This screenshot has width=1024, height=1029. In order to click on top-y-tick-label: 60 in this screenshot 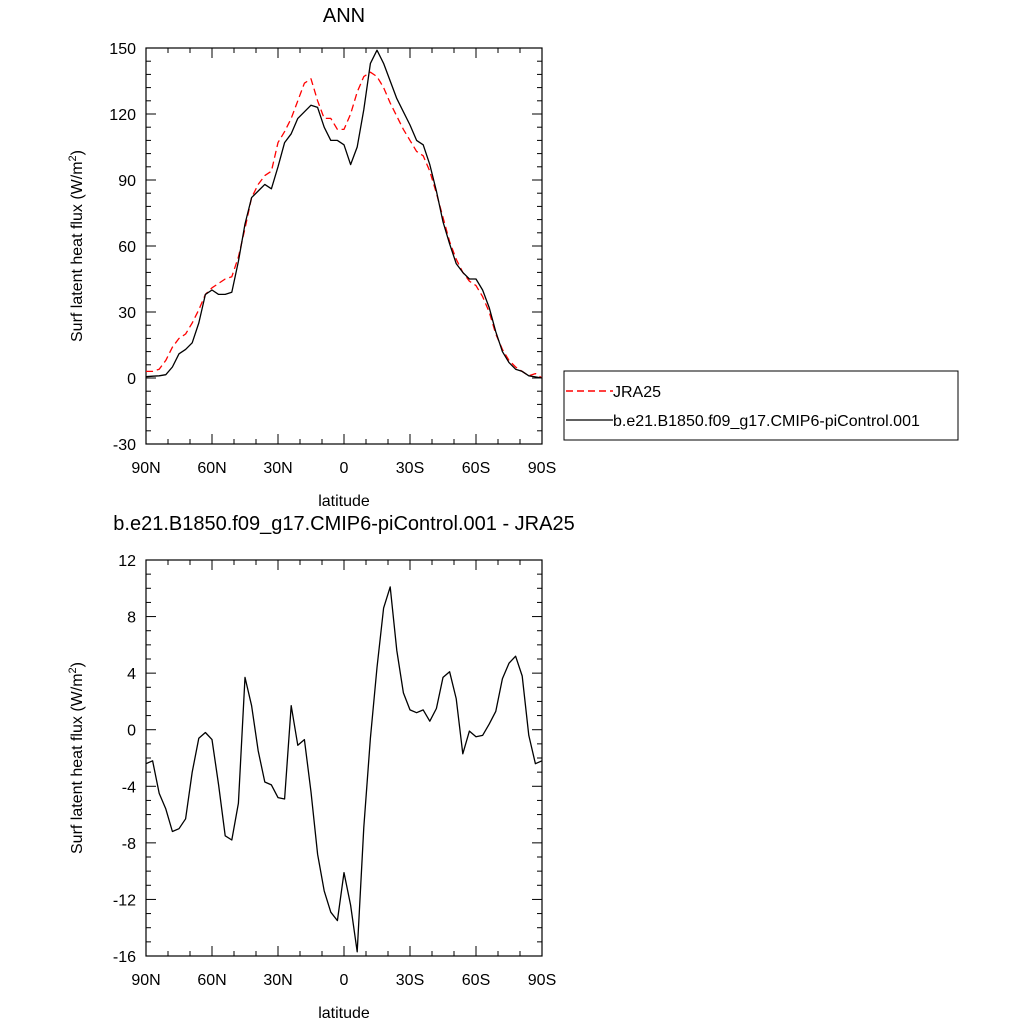, I will do `click(127, 247)`.